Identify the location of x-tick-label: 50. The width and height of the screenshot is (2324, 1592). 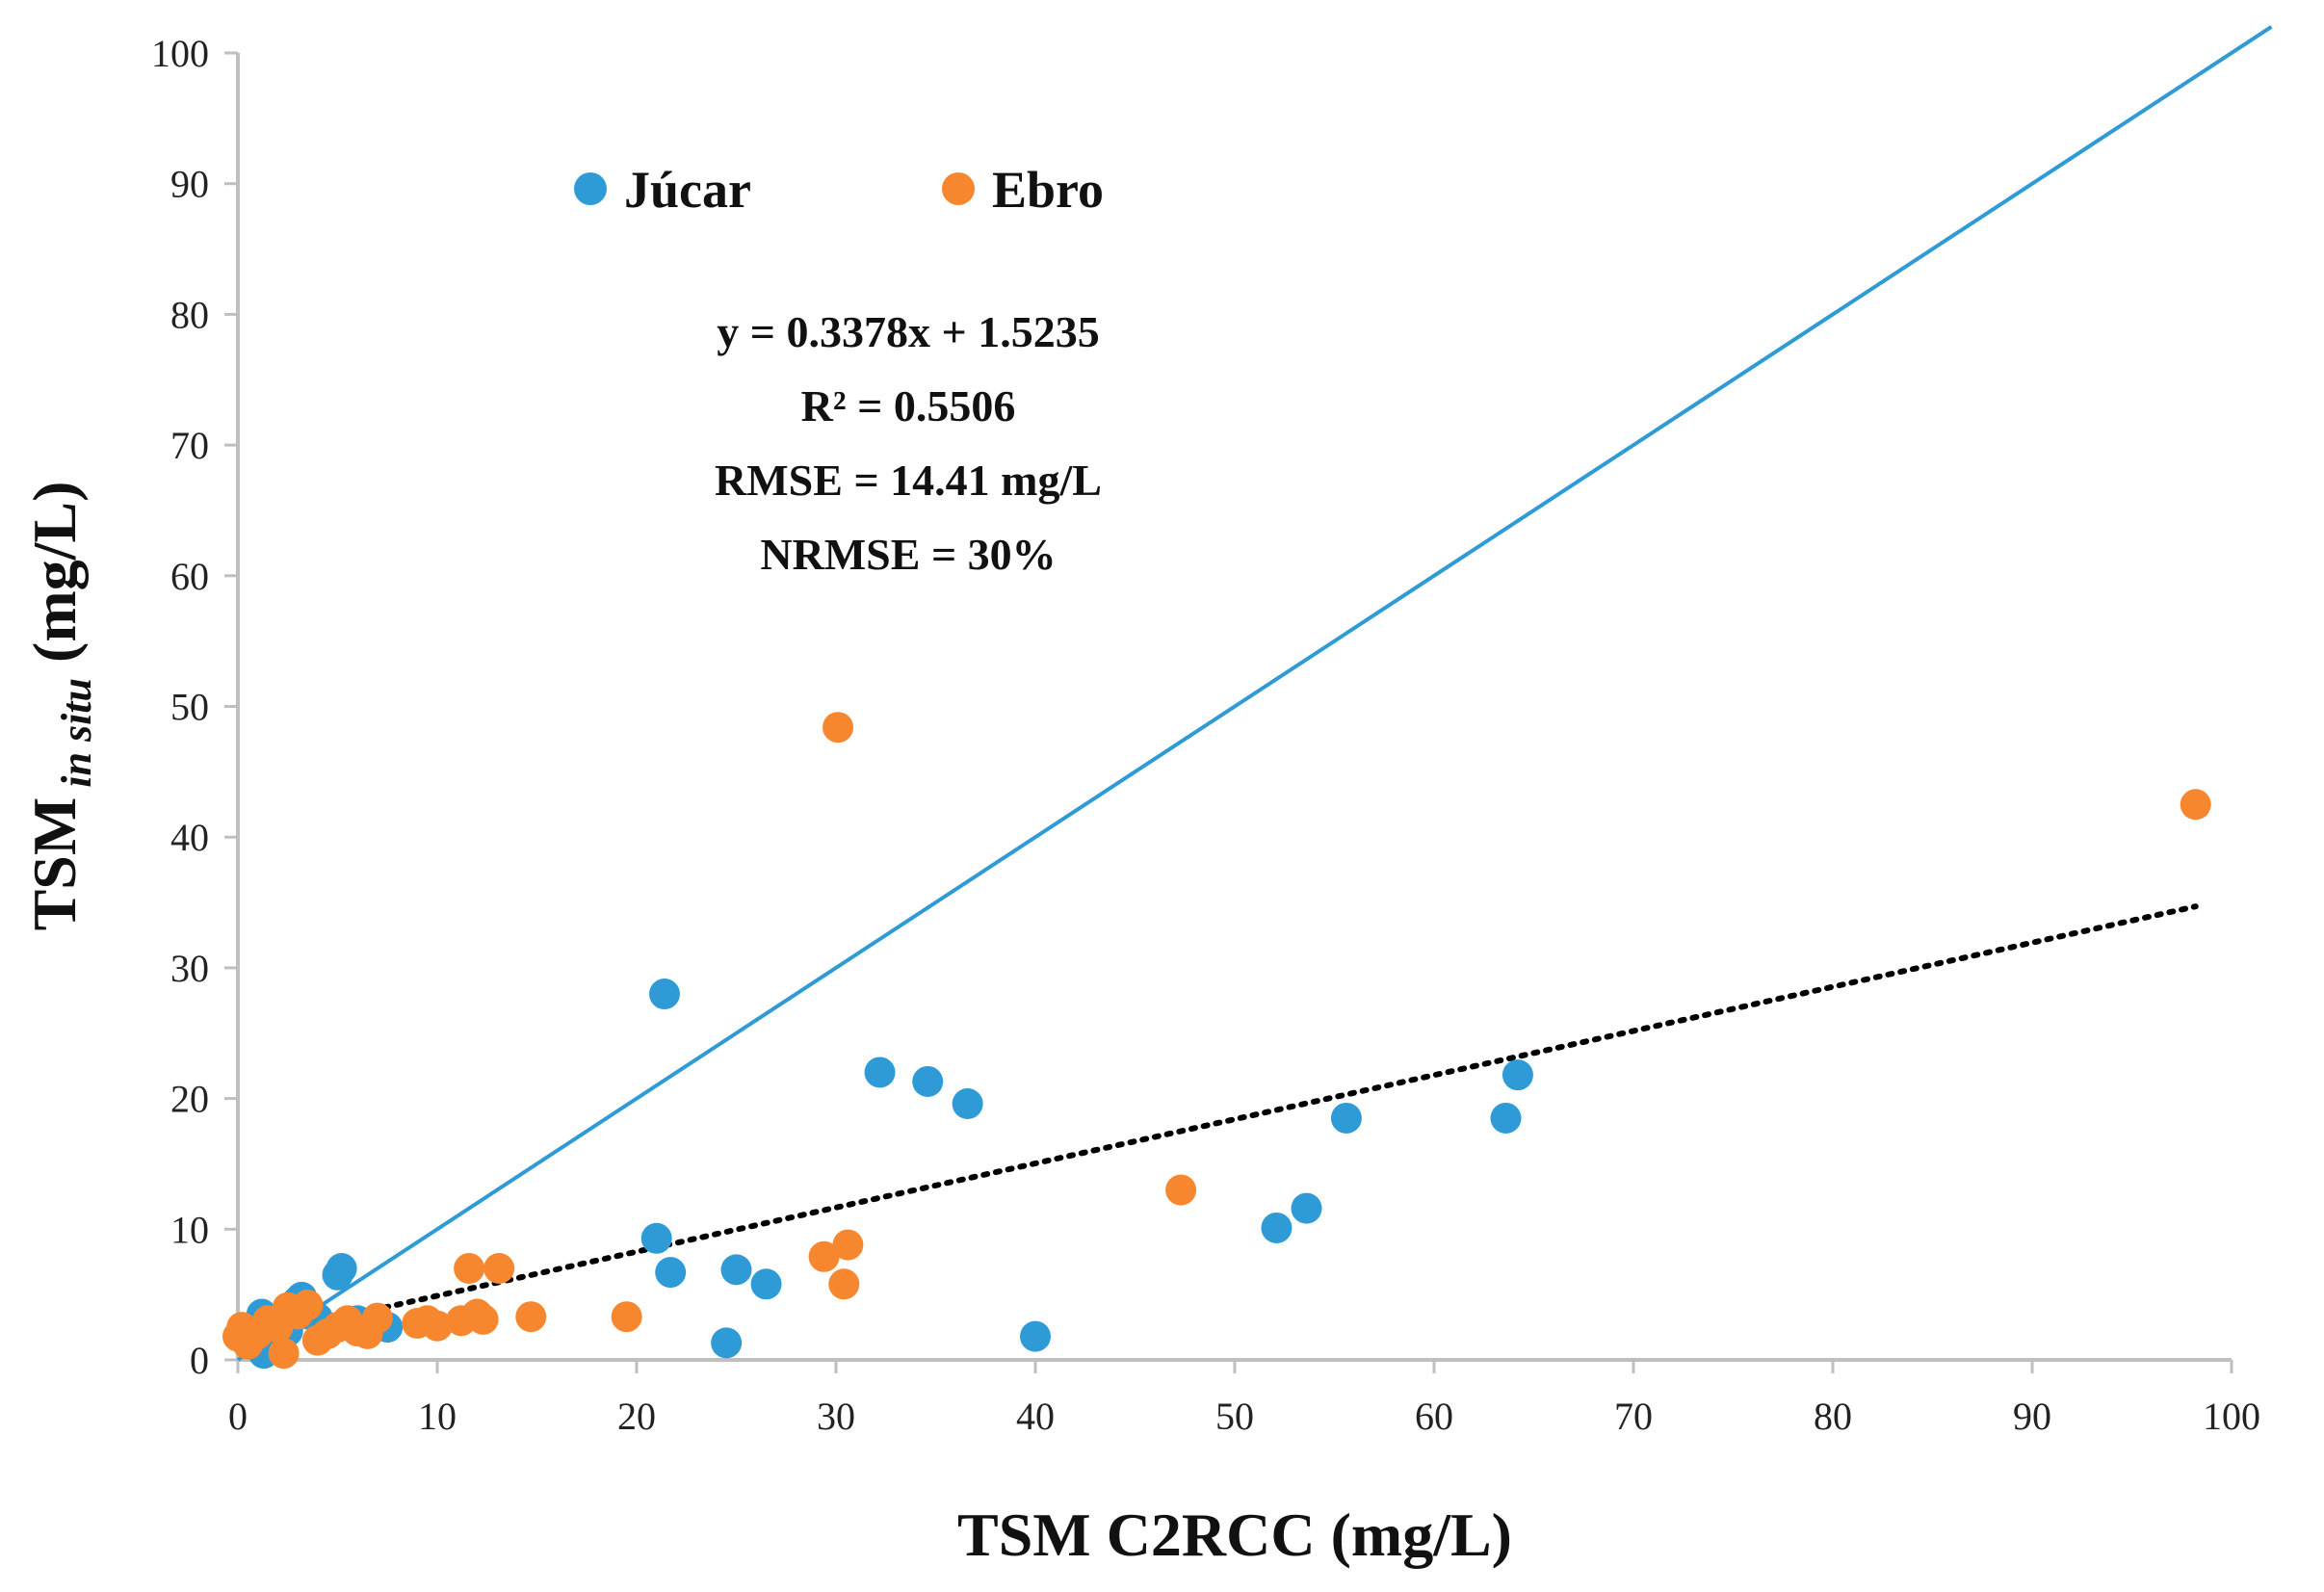
(1234, 1416).